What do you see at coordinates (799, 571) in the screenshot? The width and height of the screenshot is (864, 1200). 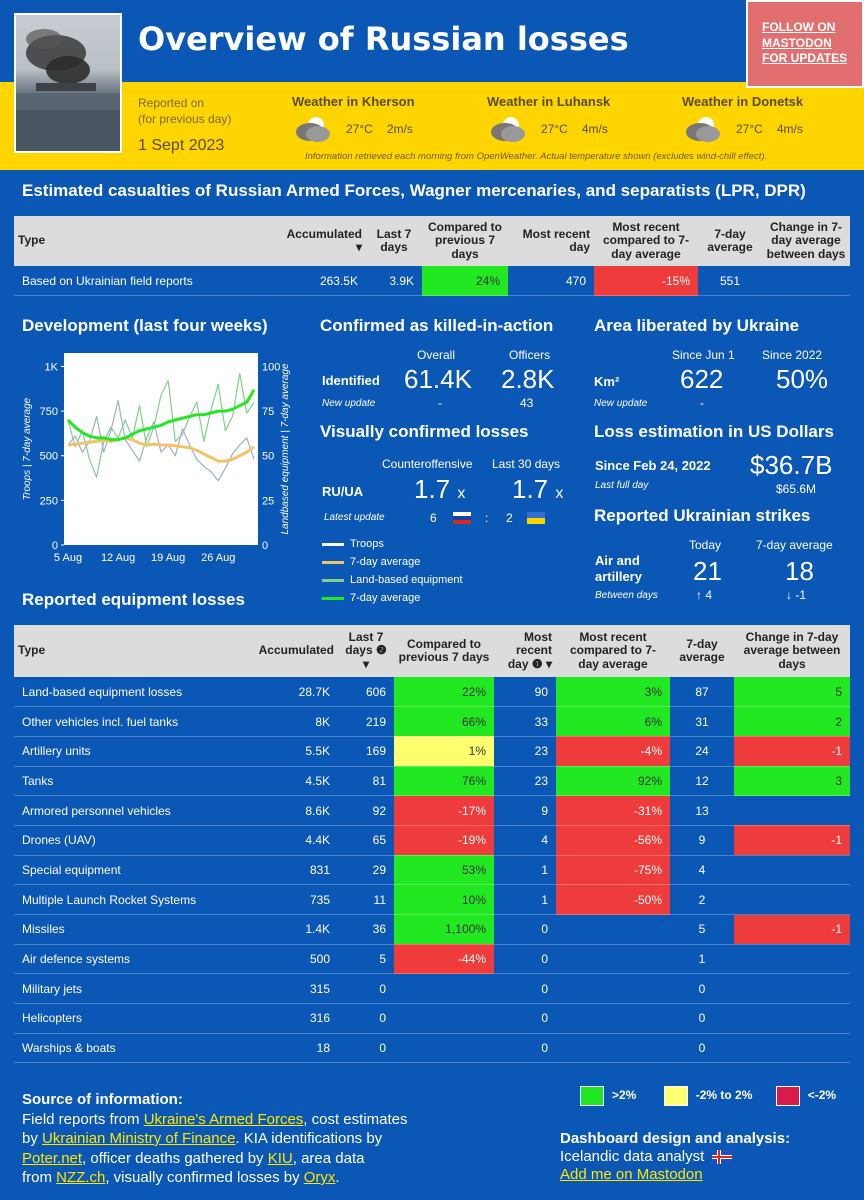 I see `strikes-avg: 18` at bounding box center [799, 571].